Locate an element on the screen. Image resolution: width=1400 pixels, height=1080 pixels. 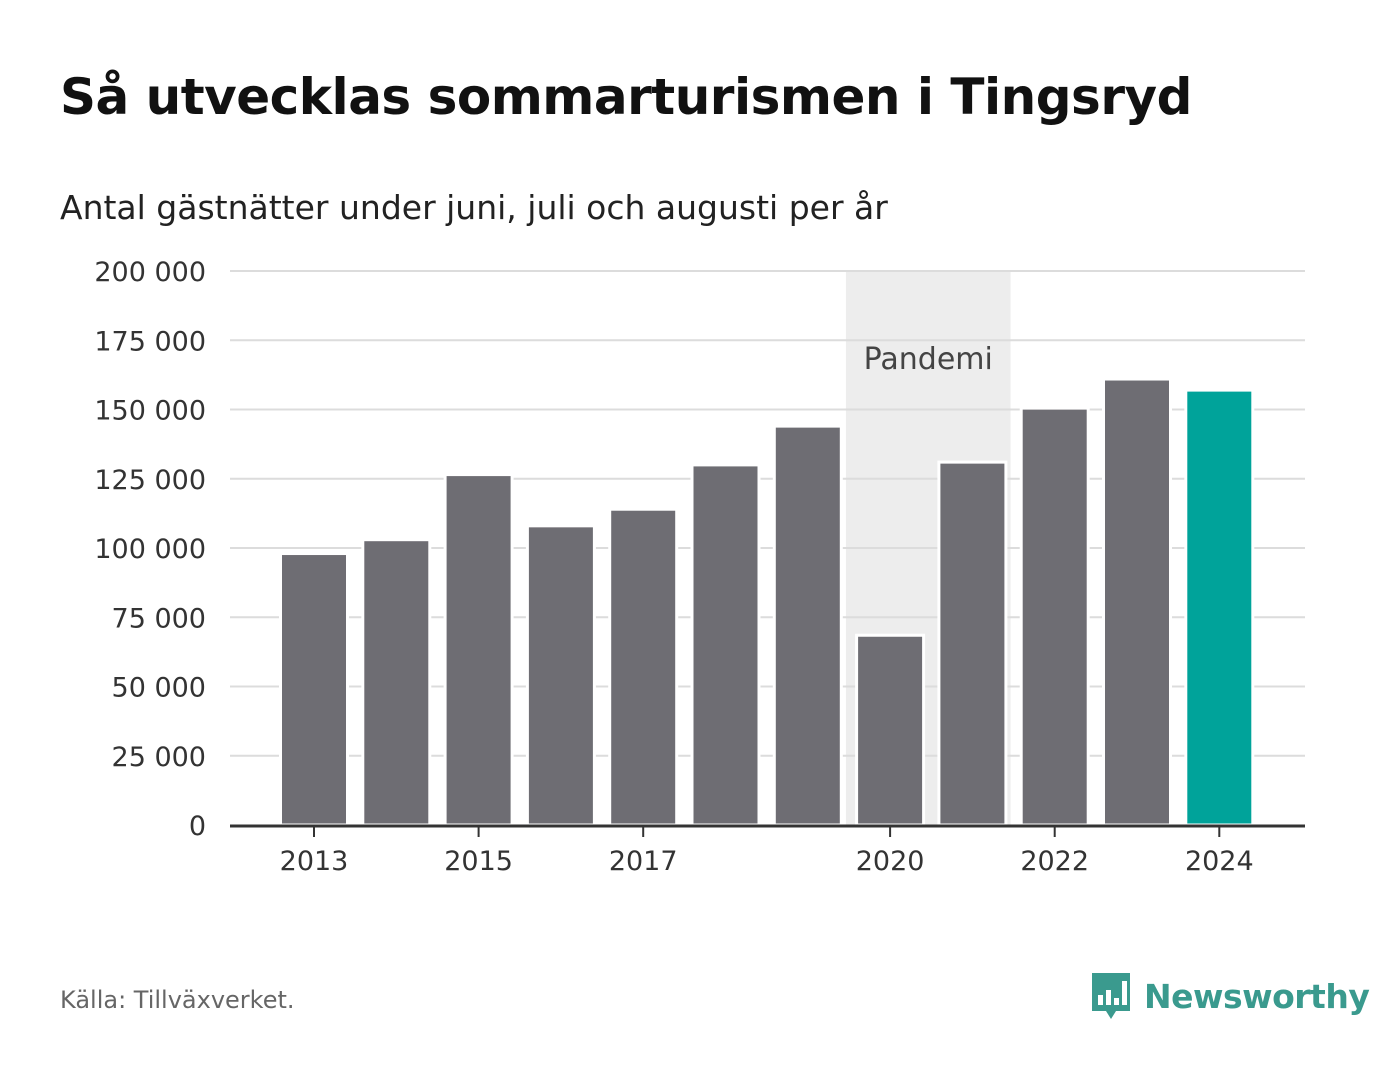
x-tick-label: 2013 is located at coordinates (314, 861).